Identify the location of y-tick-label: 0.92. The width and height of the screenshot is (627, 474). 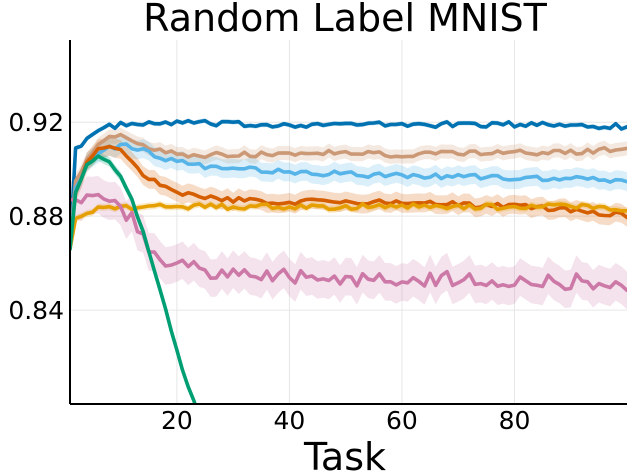
(36, 122).